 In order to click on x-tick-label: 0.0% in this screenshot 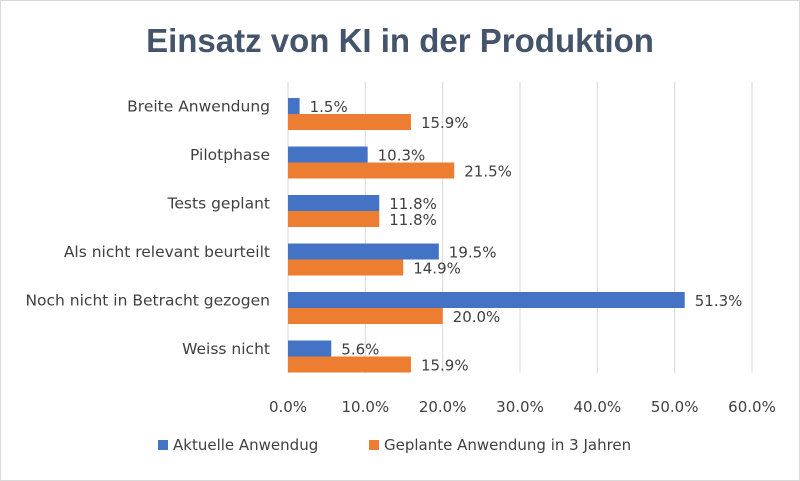, I will do `click(288, 407)`.